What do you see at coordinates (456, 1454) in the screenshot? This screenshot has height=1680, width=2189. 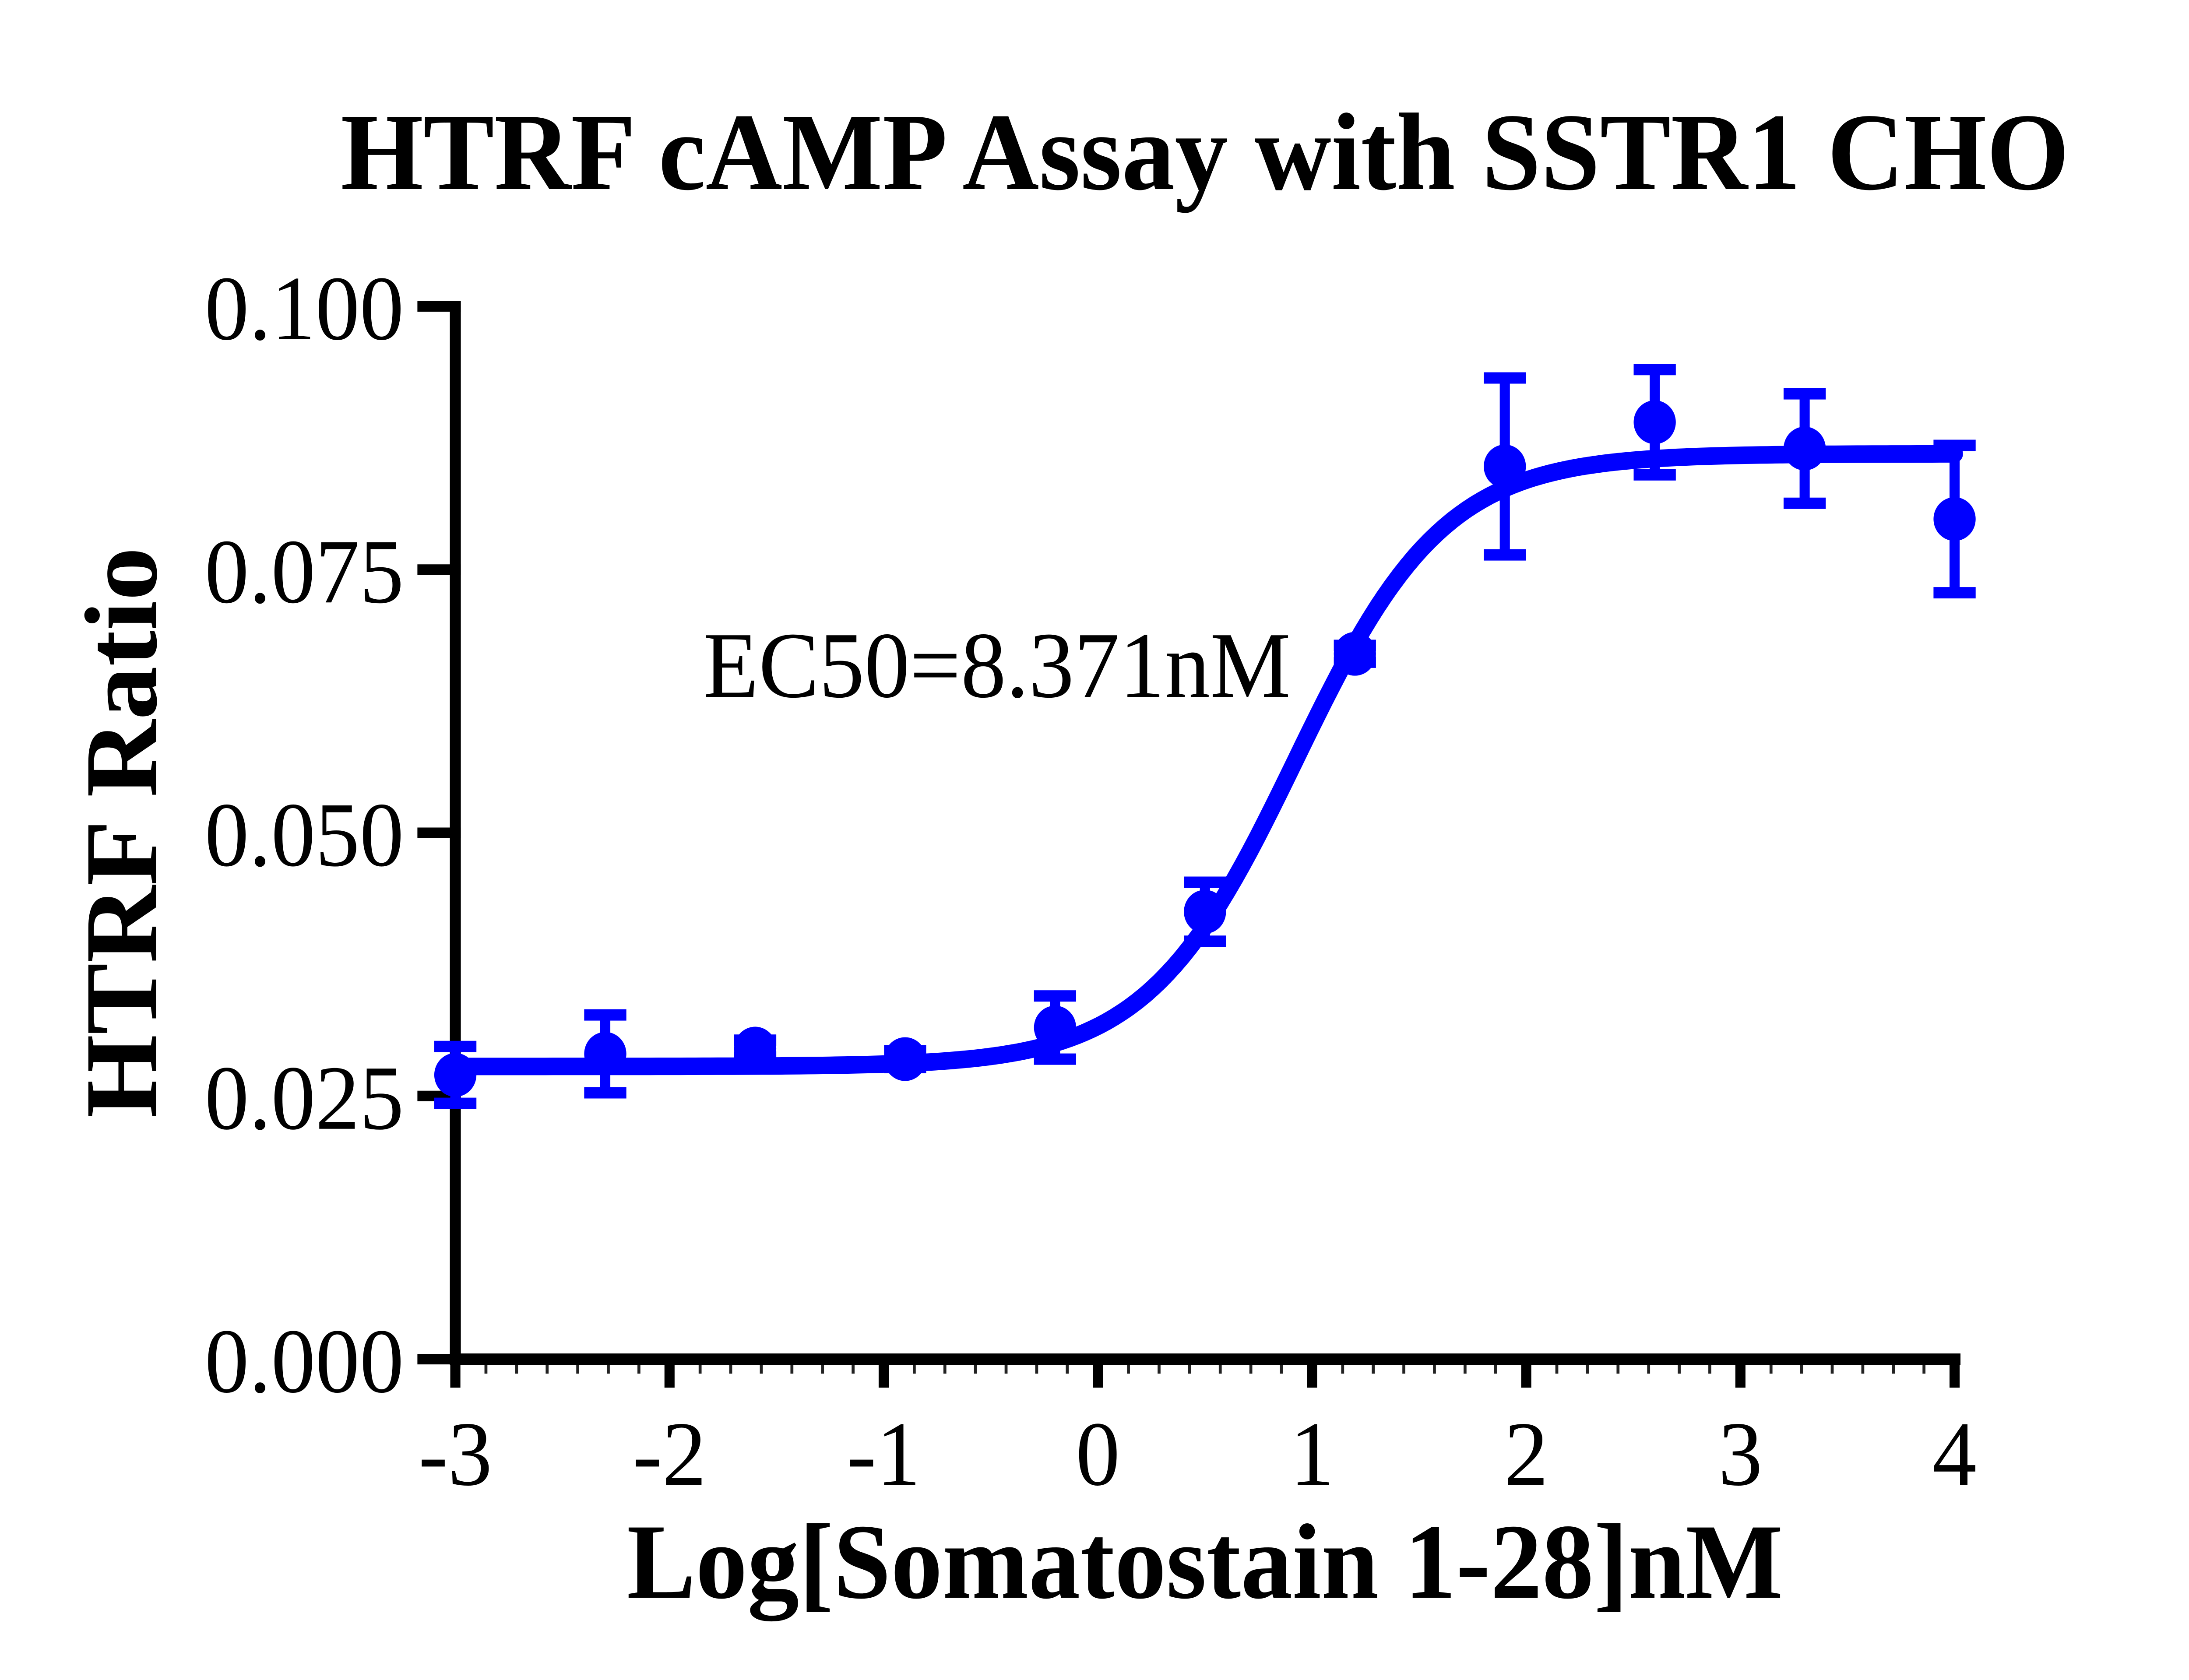 I see `x-tick-label: -3` at bounding box center [456, 1454].